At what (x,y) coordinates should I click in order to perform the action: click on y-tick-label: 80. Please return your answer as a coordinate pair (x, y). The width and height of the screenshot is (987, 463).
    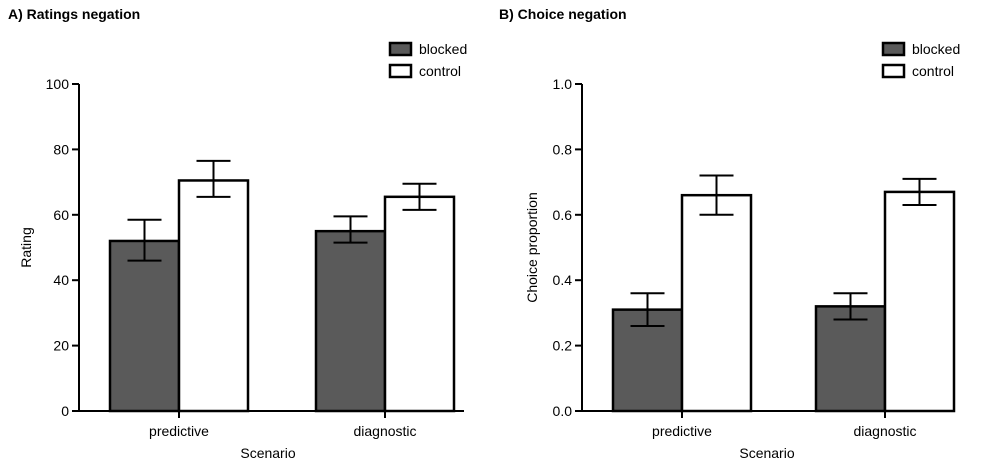
    Looking at the image, I should click on (61, 149).